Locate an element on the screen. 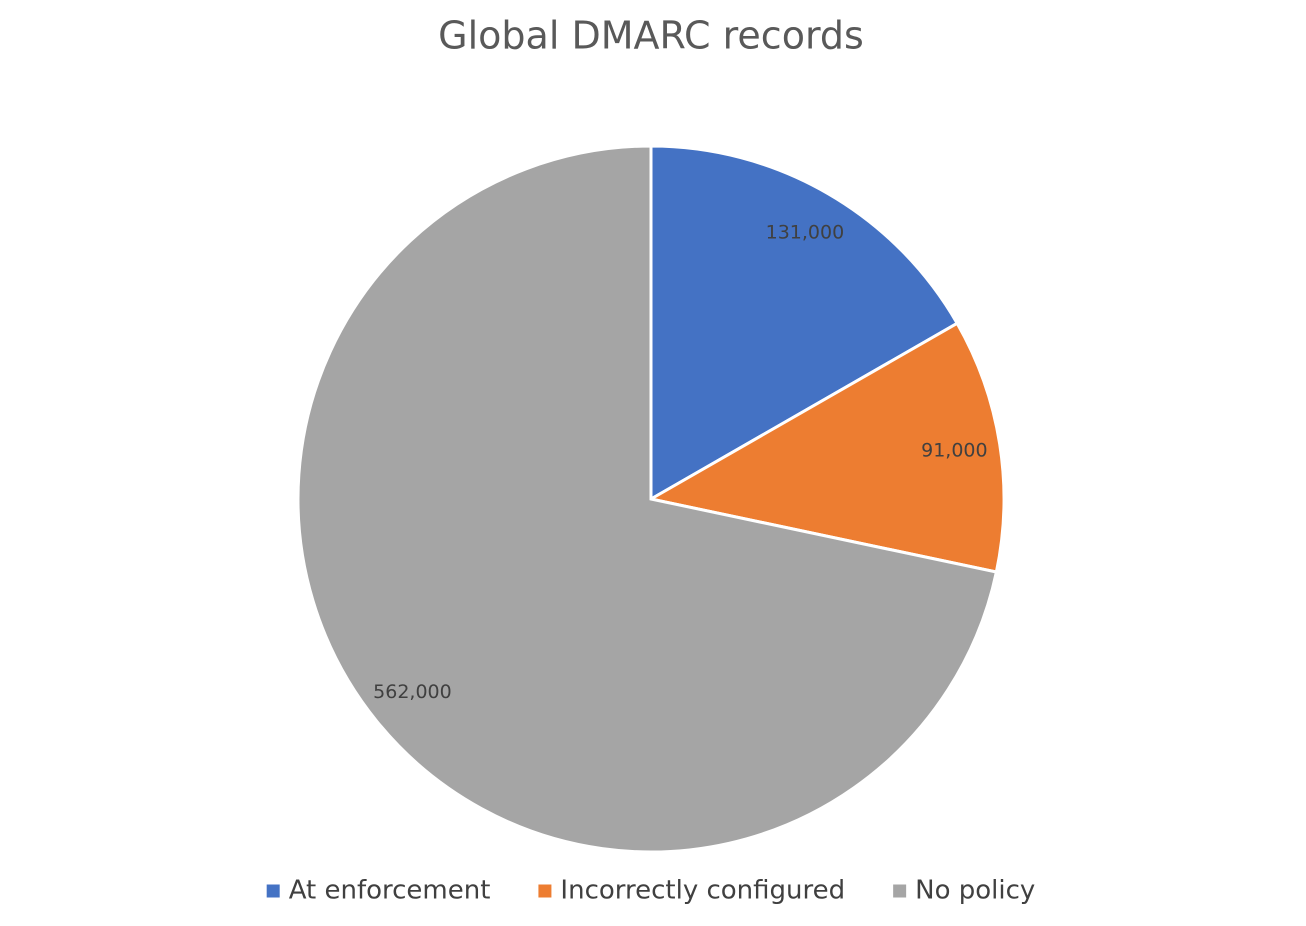 The height and width of the screenshot is (926, 1306). legend-label: At enforcement is located at coordinates (390, 891).